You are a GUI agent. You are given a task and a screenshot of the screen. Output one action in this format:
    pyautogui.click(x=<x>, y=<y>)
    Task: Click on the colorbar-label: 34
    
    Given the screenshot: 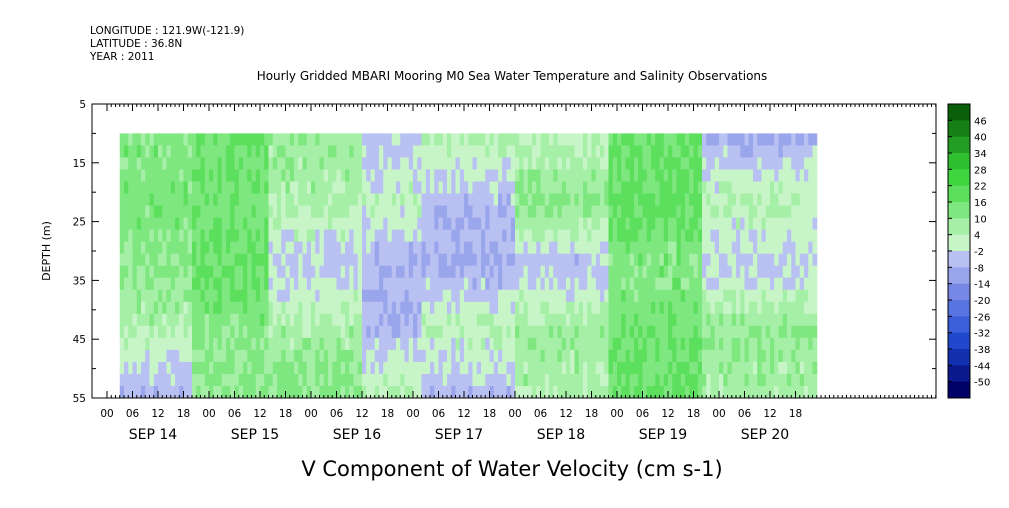 What is the action you would take?
    pyautogui.click(x=980, y=154)
    